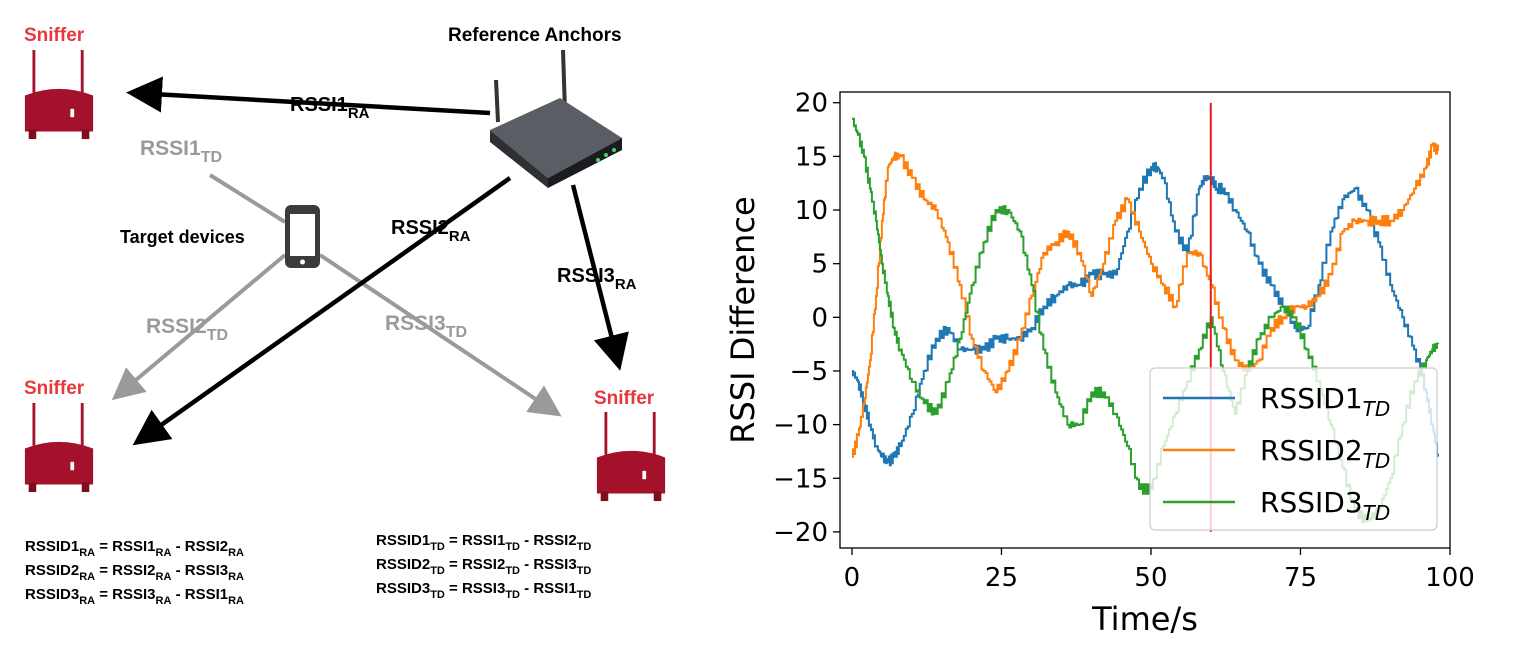 The image size is (1513, 649). What do you see at coordinates (811, 104) in the screenshot?
I see `y-tick-label: 20` at bounding box center [811, 104].